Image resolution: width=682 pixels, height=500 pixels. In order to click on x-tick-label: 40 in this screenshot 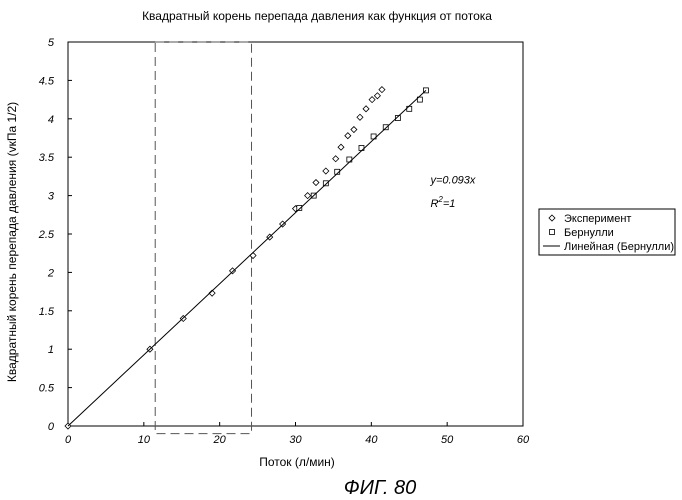, I will do `click(371, 440)`.